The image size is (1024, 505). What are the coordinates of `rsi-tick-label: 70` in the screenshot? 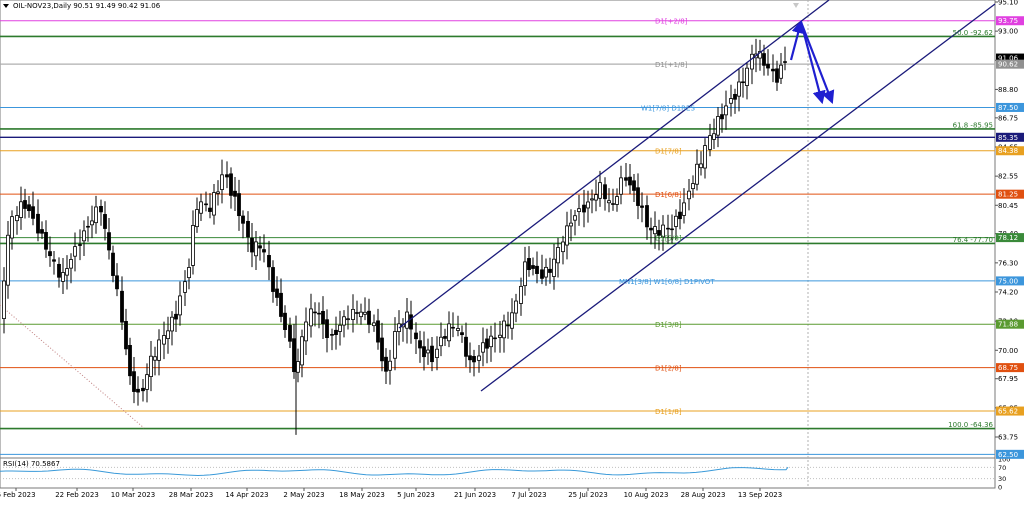 It's located at (1002, 468).